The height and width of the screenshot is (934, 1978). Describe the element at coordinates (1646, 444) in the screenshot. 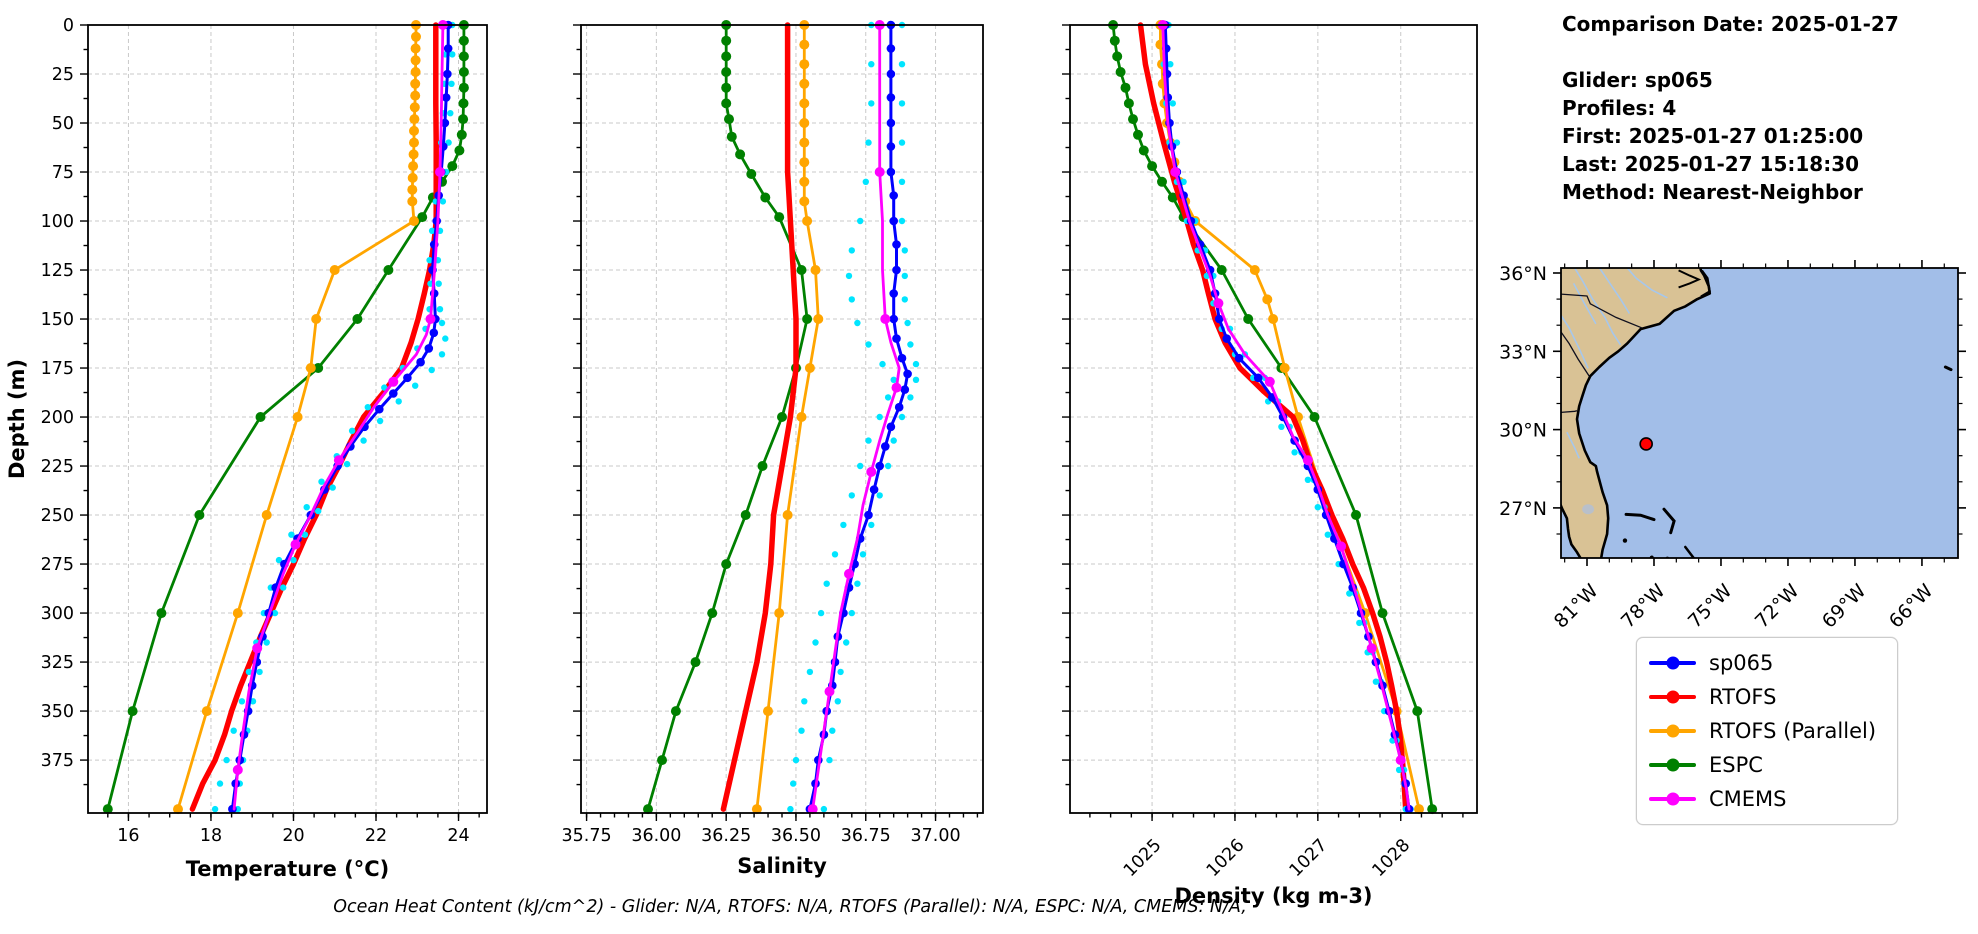

I see `glider-location-marker` at that location.